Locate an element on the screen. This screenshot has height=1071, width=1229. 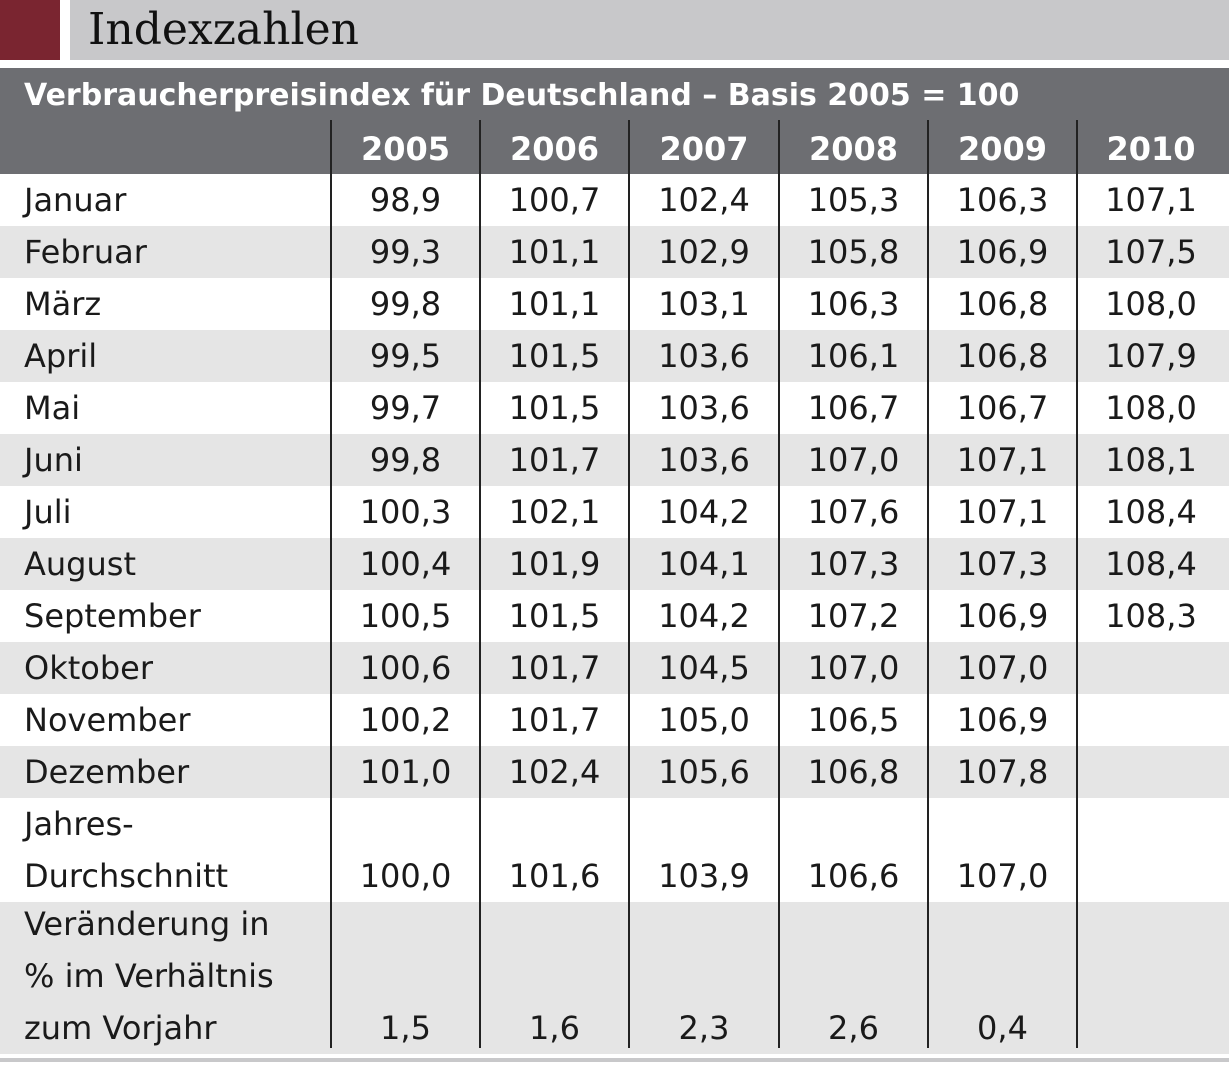
value-cell-2006: 1,6 is located at coordinates (554, 1028).